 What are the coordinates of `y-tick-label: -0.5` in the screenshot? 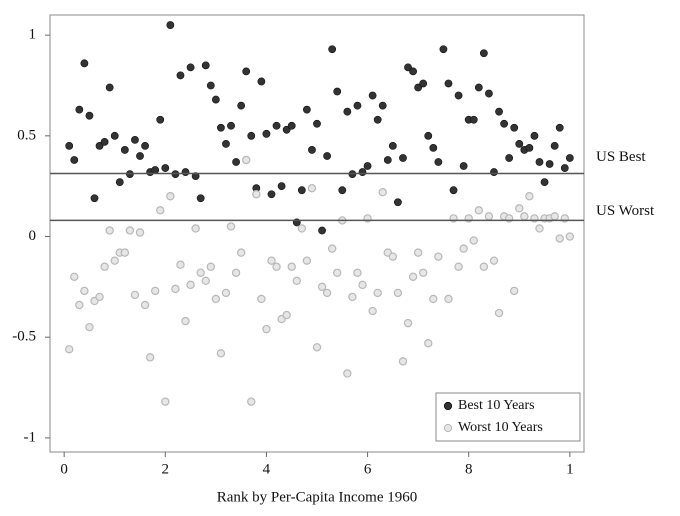 It's located at (24, 337).